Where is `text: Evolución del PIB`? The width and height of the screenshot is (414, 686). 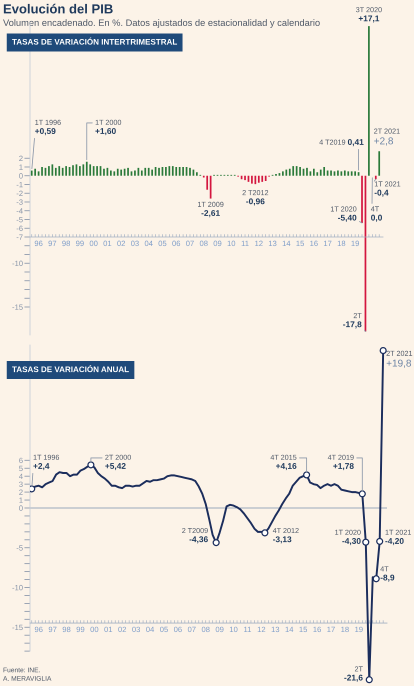
text: Evolución del PIB is located at coordinates (58, 9).